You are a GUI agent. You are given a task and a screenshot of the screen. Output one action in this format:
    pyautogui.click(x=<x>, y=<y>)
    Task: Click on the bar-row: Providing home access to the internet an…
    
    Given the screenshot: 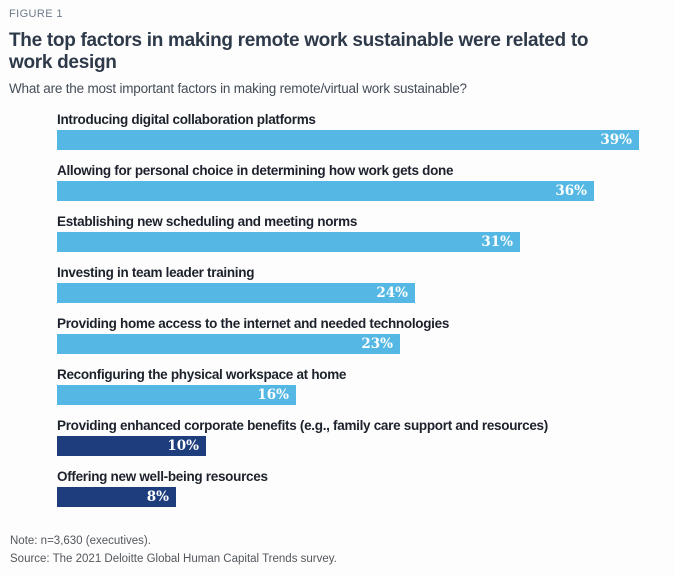 What is the action you would take?
    pyautogui.click(x=366, y=335)
    